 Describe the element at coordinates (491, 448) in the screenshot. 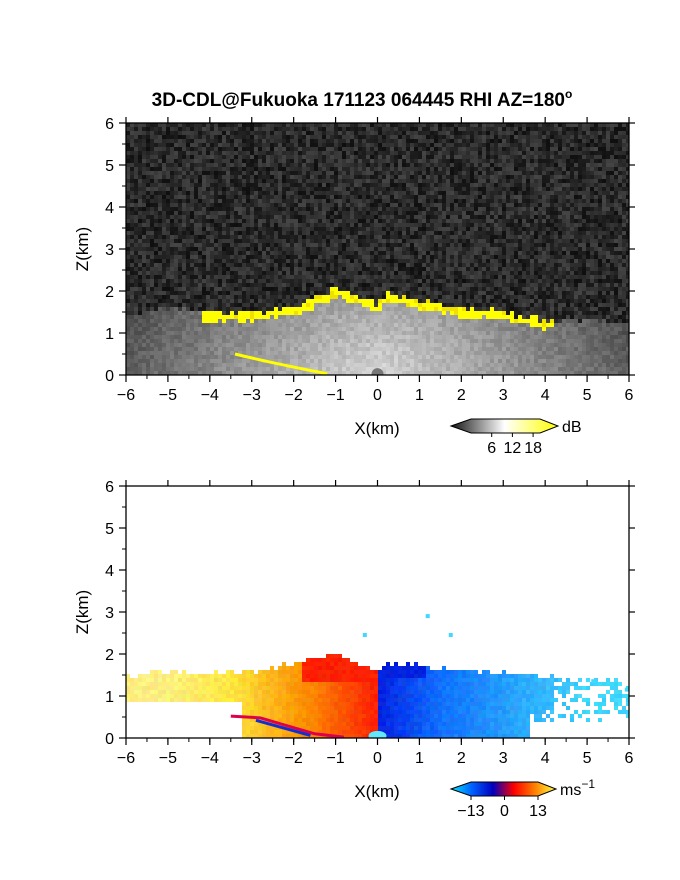

I see `db-colorbar-tick-label: 6` at that location.